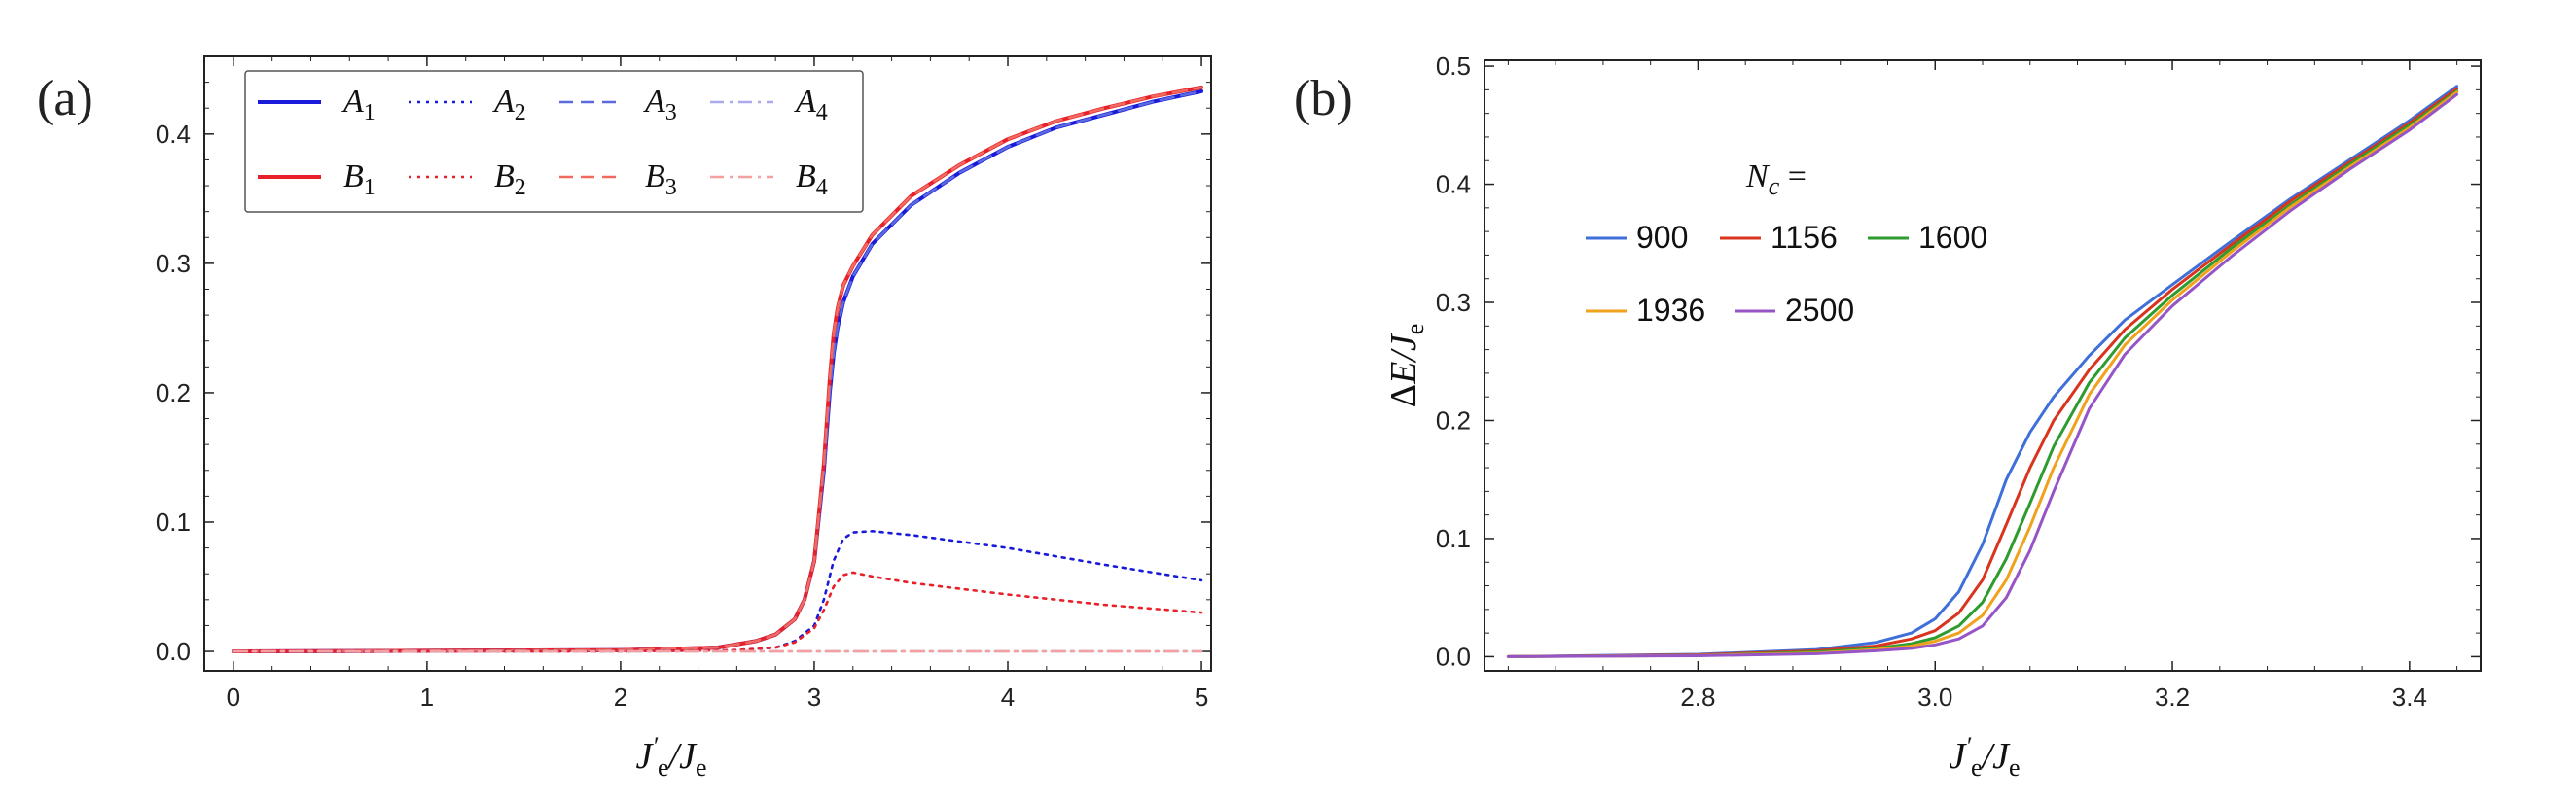 The height and width of the screenshot is (805, 2576). I want to click on panel-b-y-axis-label: ΔE/Je, so click(1406, 366).